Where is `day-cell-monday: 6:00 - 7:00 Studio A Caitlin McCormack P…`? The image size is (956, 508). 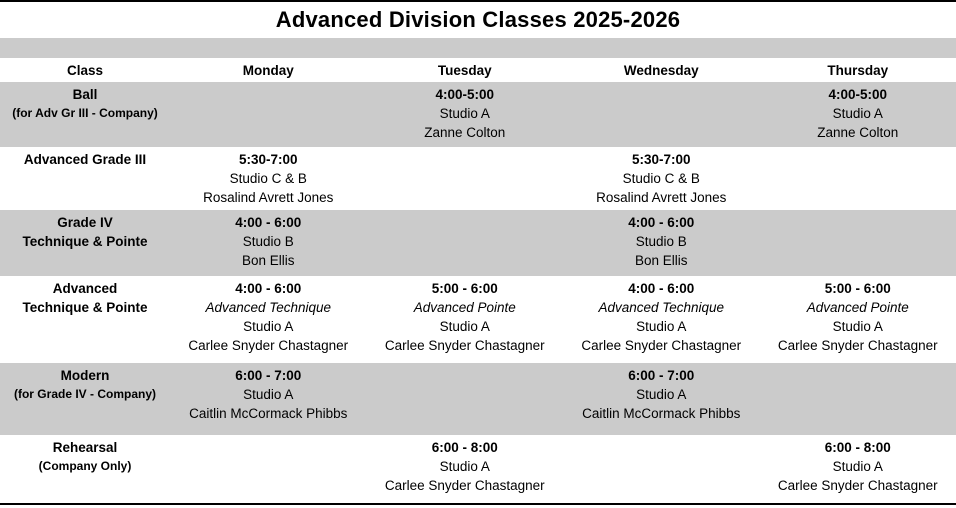 day-cell-monday: 6:00 - 7:00 Studio A Caitlin McCormack P… is located at coordinates (268, 399).